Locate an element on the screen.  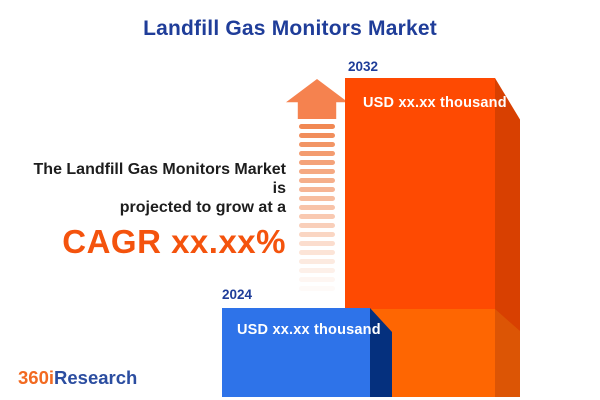
bar-2024-side is located at coordinates (381, 352).